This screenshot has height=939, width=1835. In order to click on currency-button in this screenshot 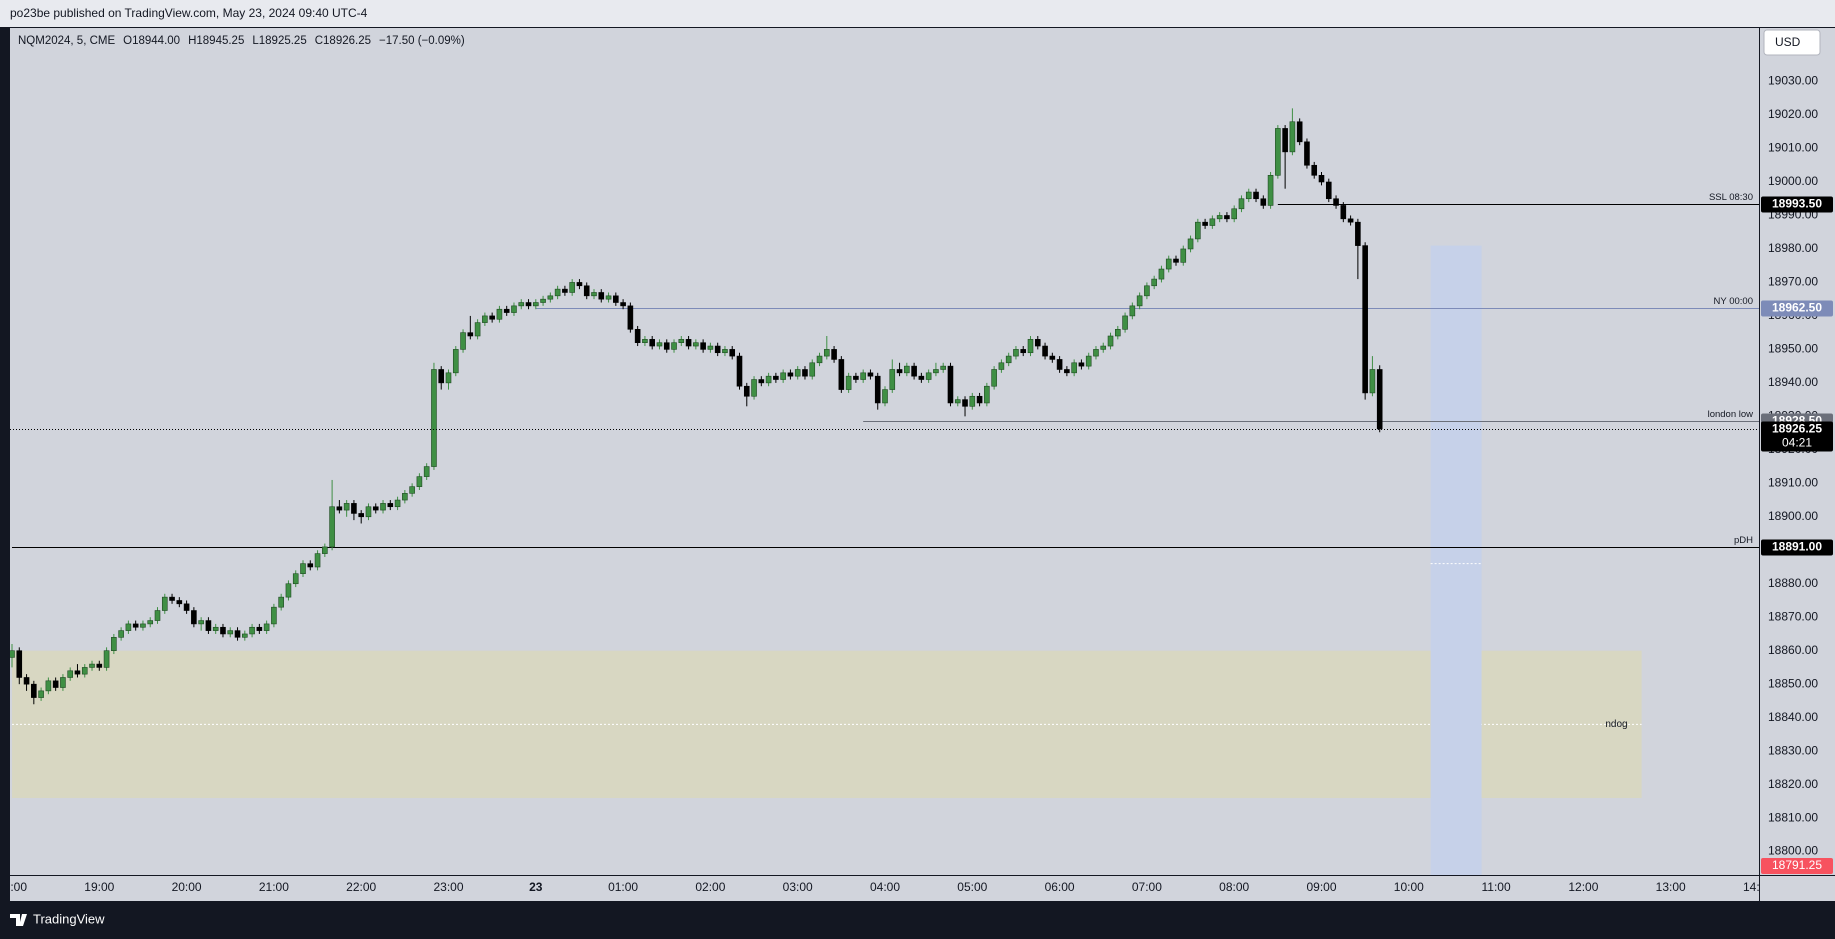, I will do `click(1792, 42)`.